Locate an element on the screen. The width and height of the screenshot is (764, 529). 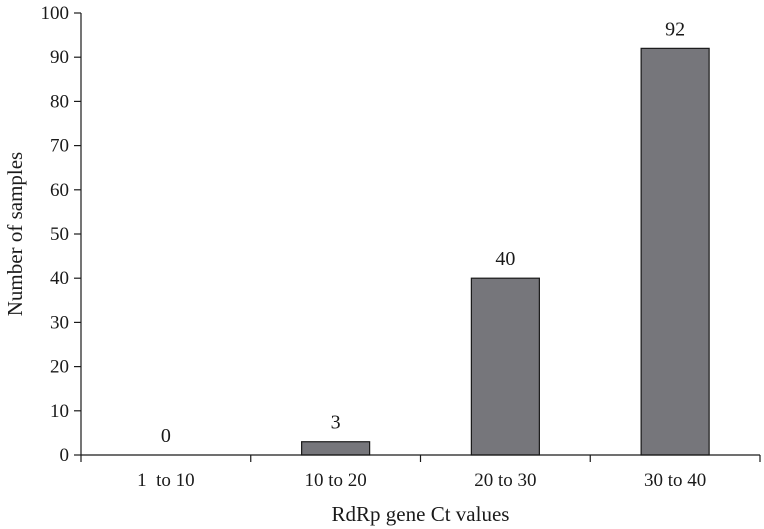
y-tick-label: 60 is located at coordinates (59, 190).